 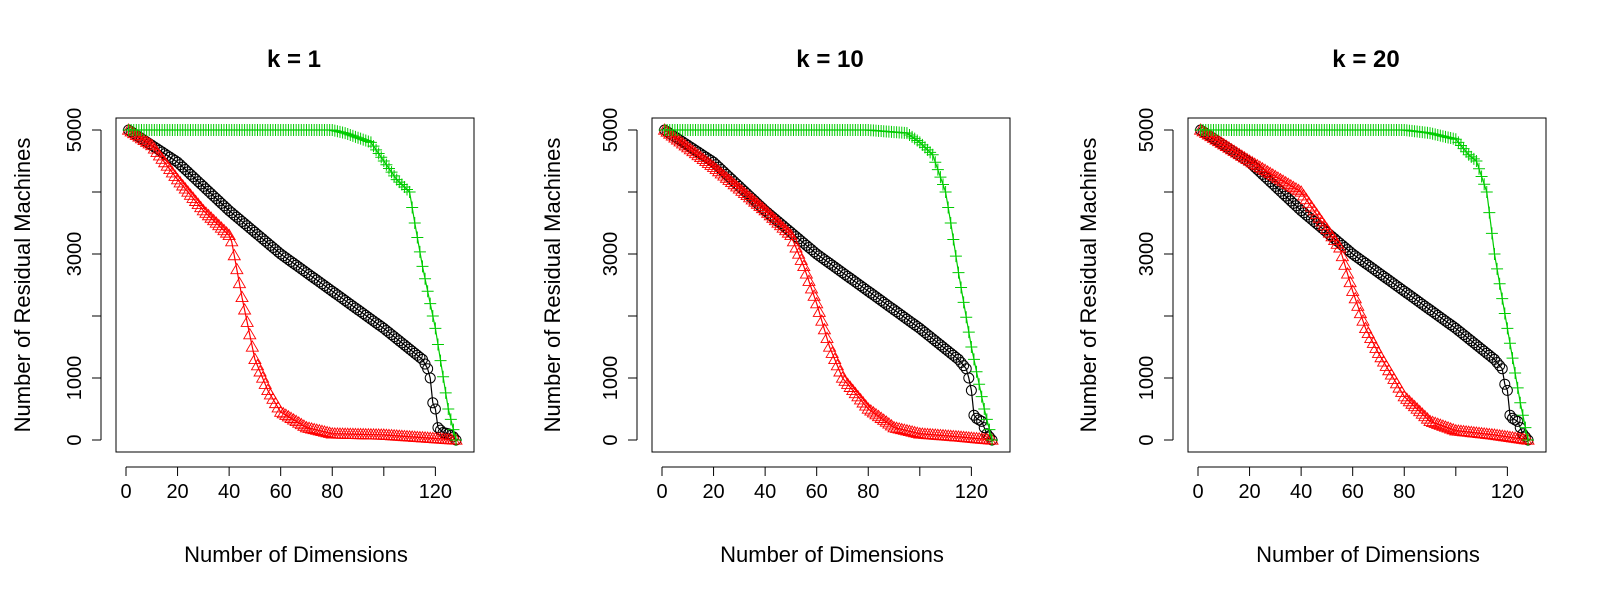 What do you see at coordinates (1367, 285) in the screenshot?
I see `plot-frame` at bounding box center [1367, 285].